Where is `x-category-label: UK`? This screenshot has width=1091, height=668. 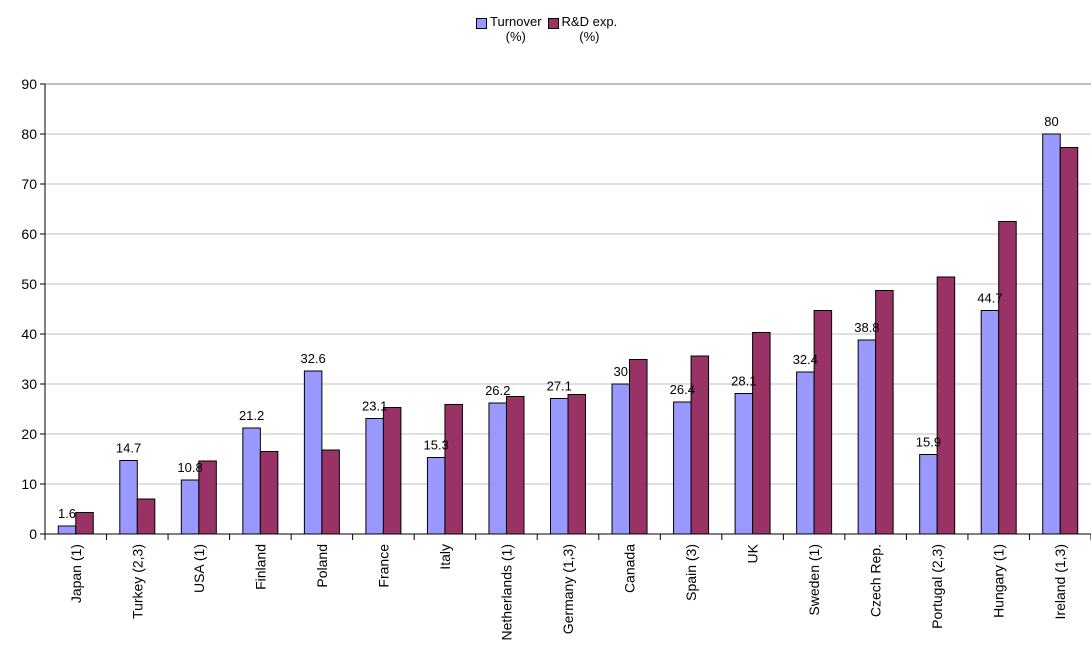 x-category-label: UK is located at coordinates (753, 553).